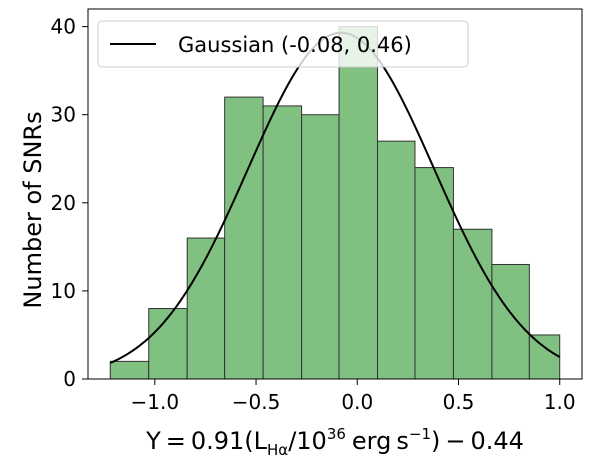 The width and height of the screenshot is (591, 464). I want to click on y-axis-ticks: 0 10 20 30 40, so click(69, 203).